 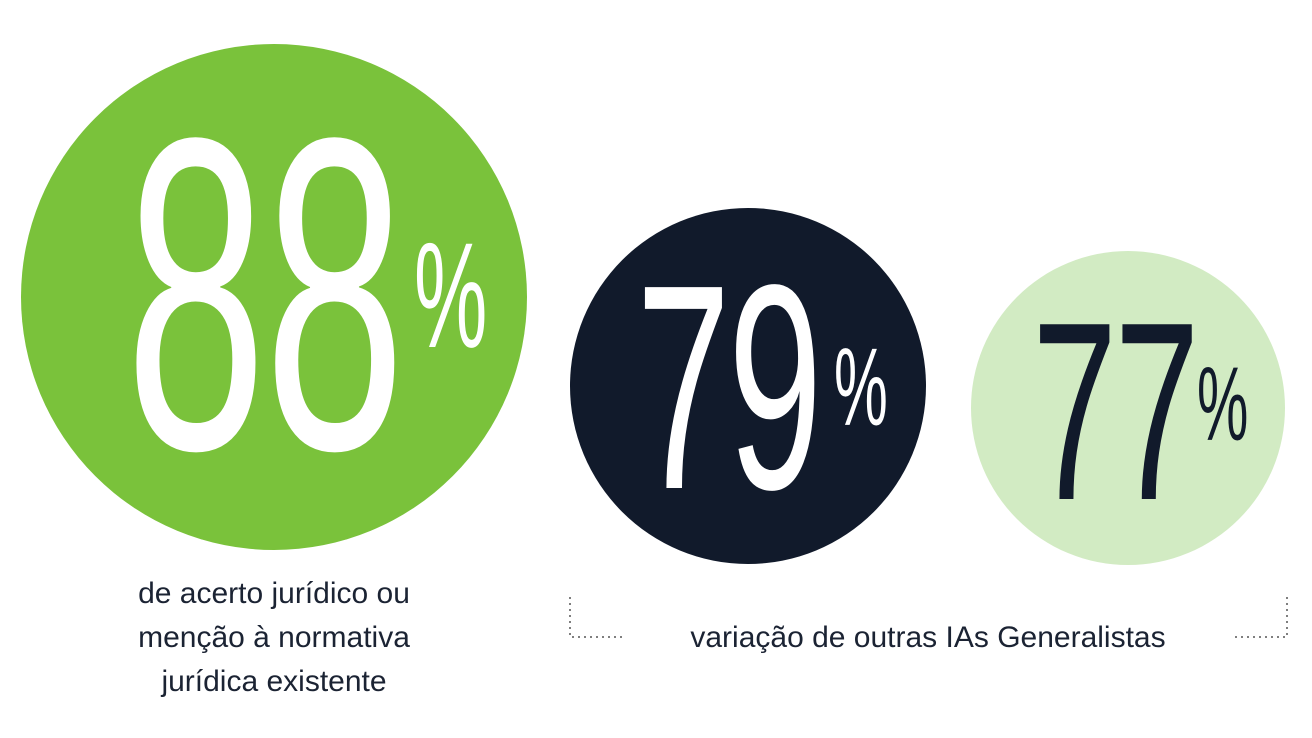 I want to click on stat-number-group: 88, so click(x=265, y=294).